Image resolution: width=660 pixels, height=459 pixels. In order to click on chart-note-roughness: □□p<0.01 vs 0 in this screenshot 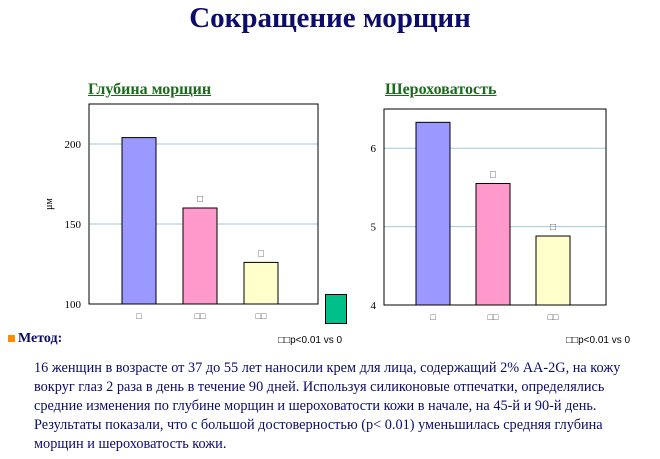, I will do `click(598, 340)`.